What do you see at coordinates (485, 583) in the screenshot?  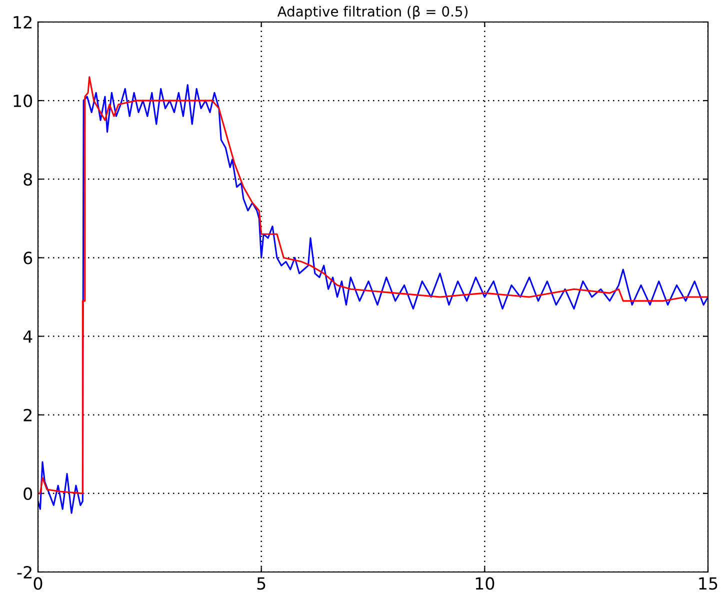 I see `x-tick-label: 10` at bounding box center [485, 583].